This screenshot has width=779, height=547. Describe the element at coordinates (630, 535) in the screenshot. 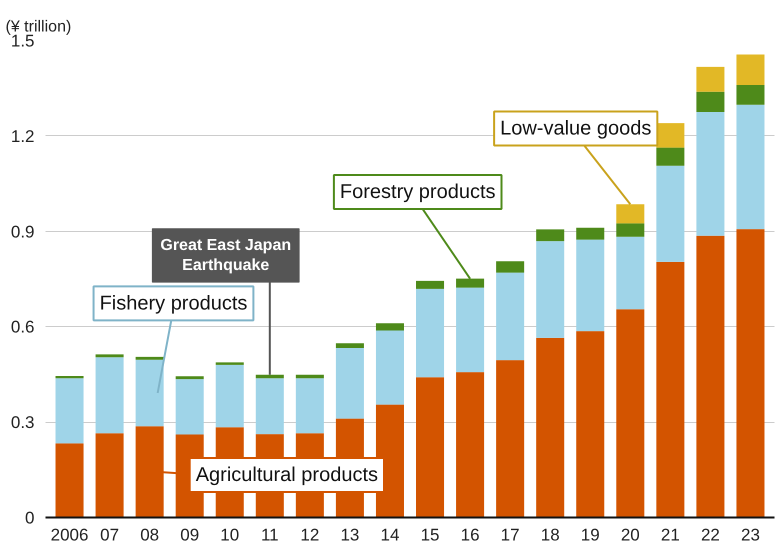

I see `x-tick-label: 20` at that location.